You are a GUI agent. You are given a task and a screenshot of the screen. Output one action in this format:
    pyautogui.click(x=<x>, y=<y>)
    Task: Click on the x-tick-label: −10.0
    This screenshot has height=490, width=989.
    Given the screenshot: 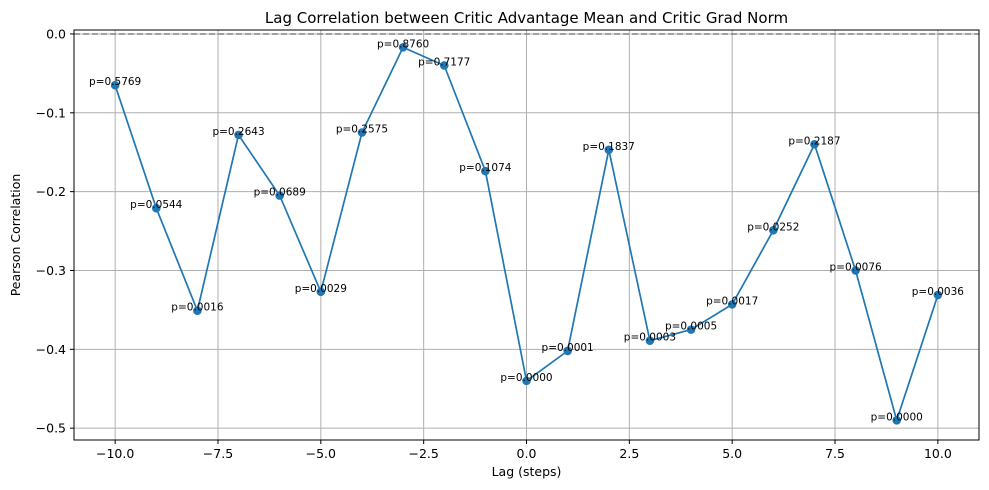 What is the action you would take?
    pyautogui.click(x=115, y=453)
    